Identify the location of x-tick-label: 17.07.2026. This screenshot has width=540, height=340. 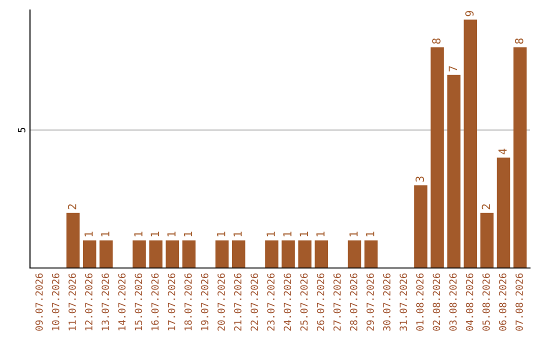
(172, 301).